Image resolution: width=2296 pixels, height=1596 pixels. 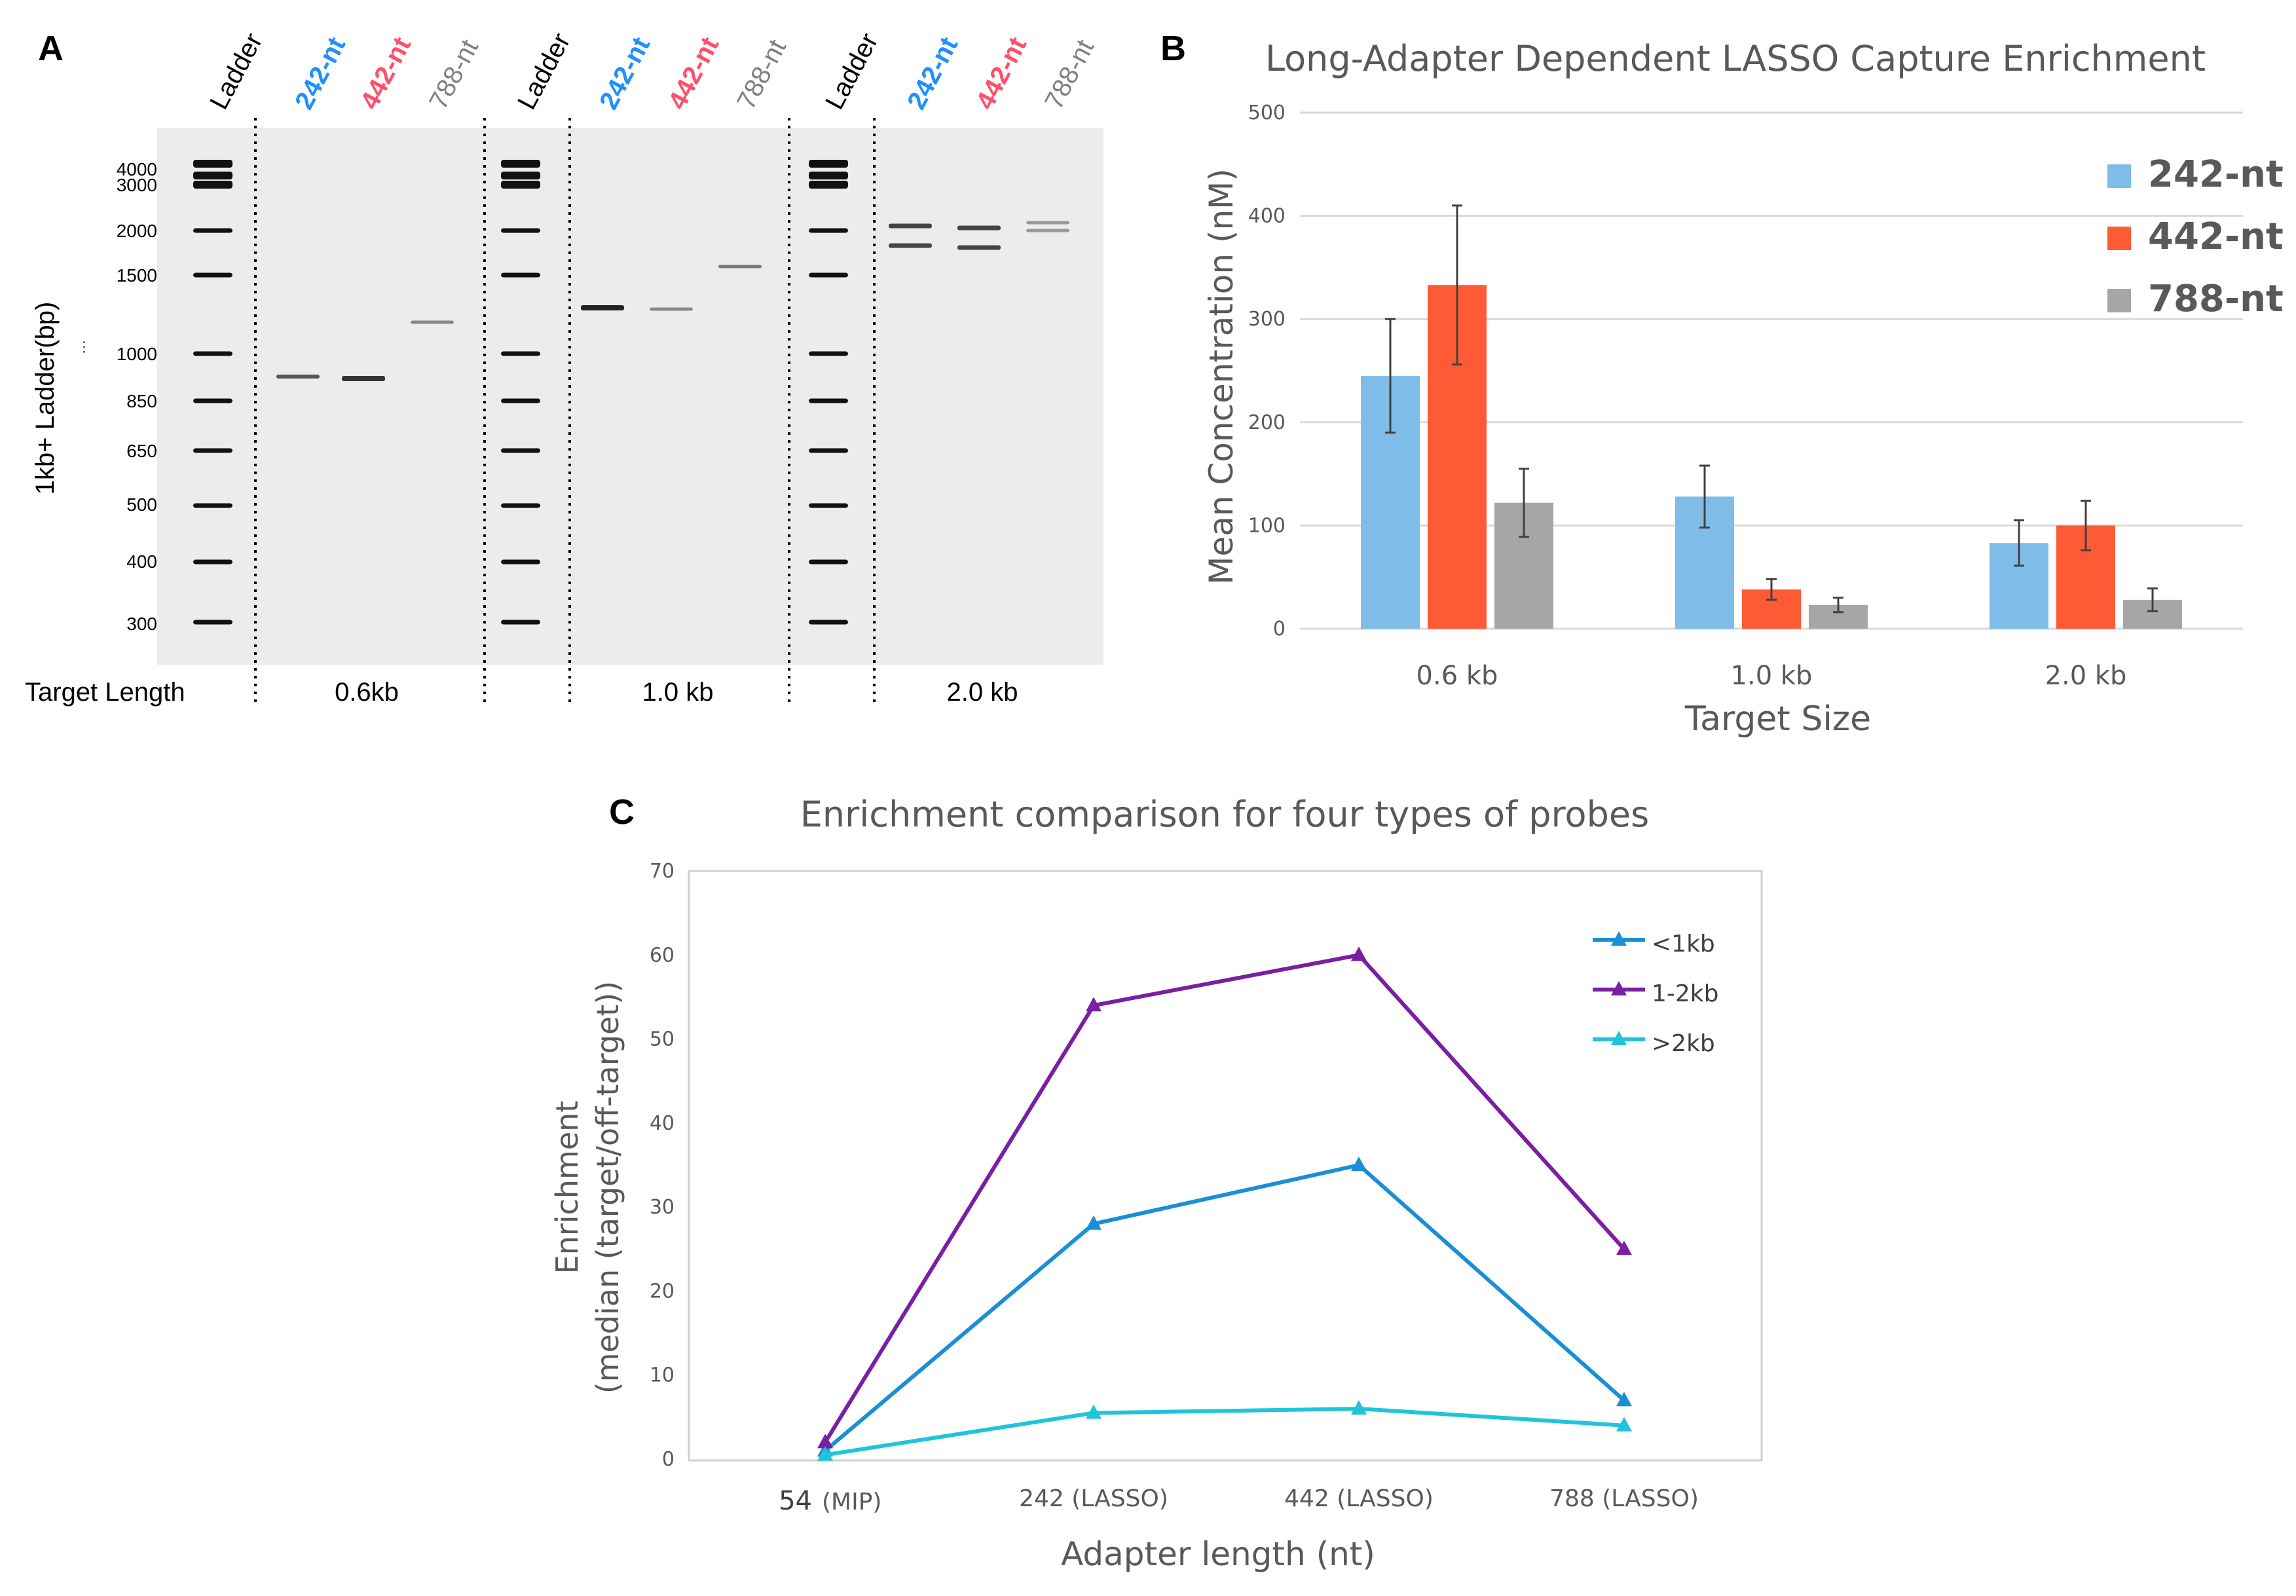 I want to click on legend-label-442-nt: 442-nt, so click(x=2216, y=236).